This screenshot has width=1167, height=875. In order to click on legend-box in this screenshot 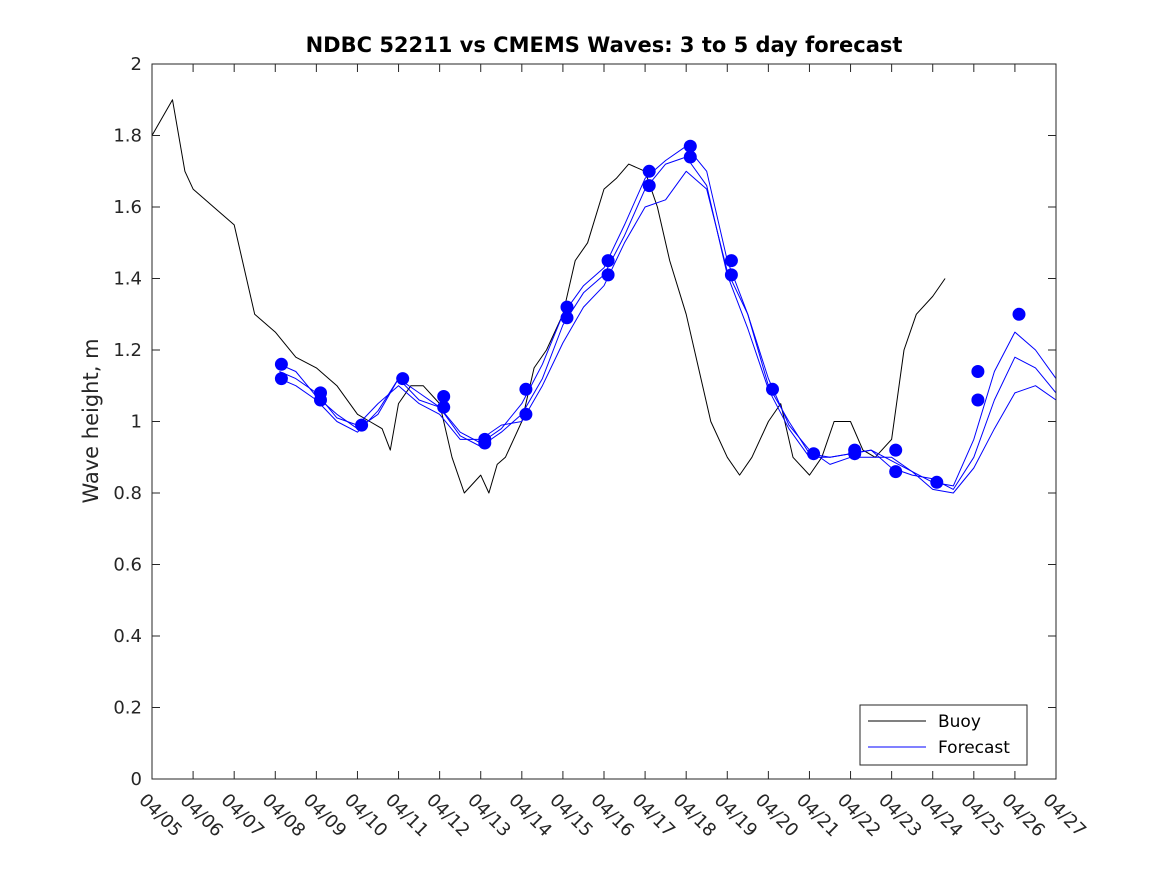, I will do `click(943, 735)`.